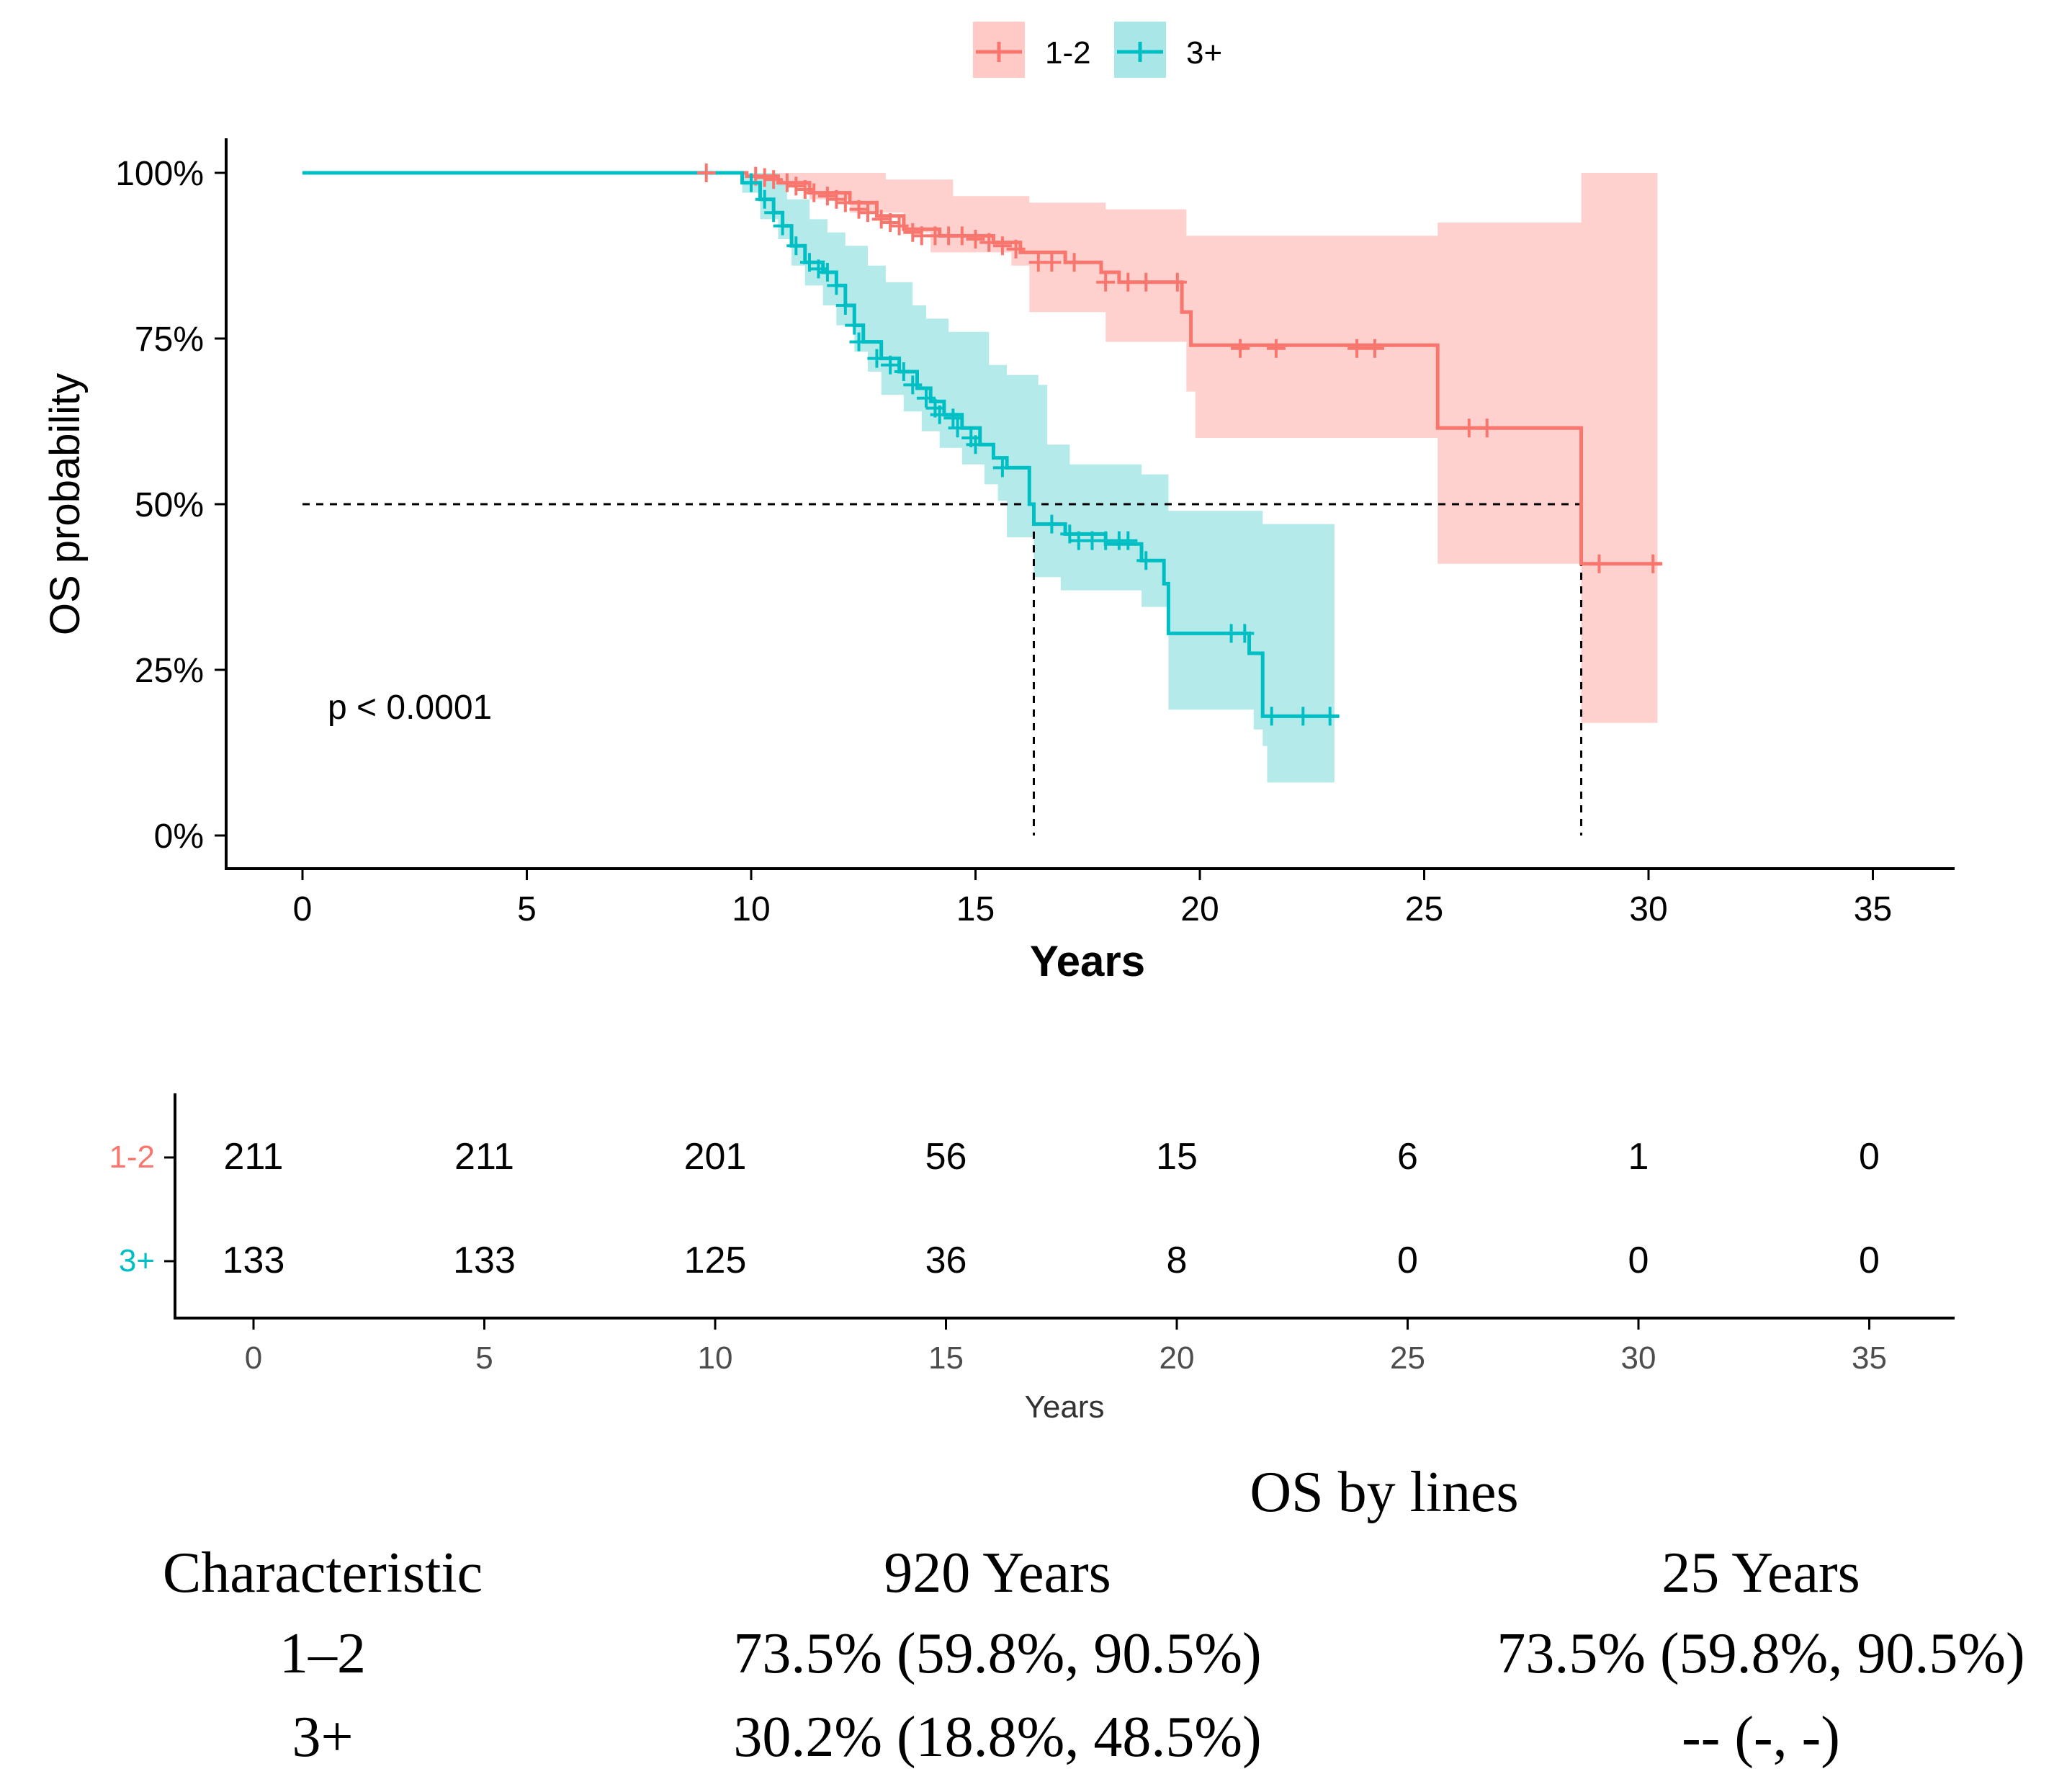  What do you see at coordinates (1177, 1157) in the screenshot?
I see `risk-cell-1-2: 15` at bounding box center [1177, 1157].